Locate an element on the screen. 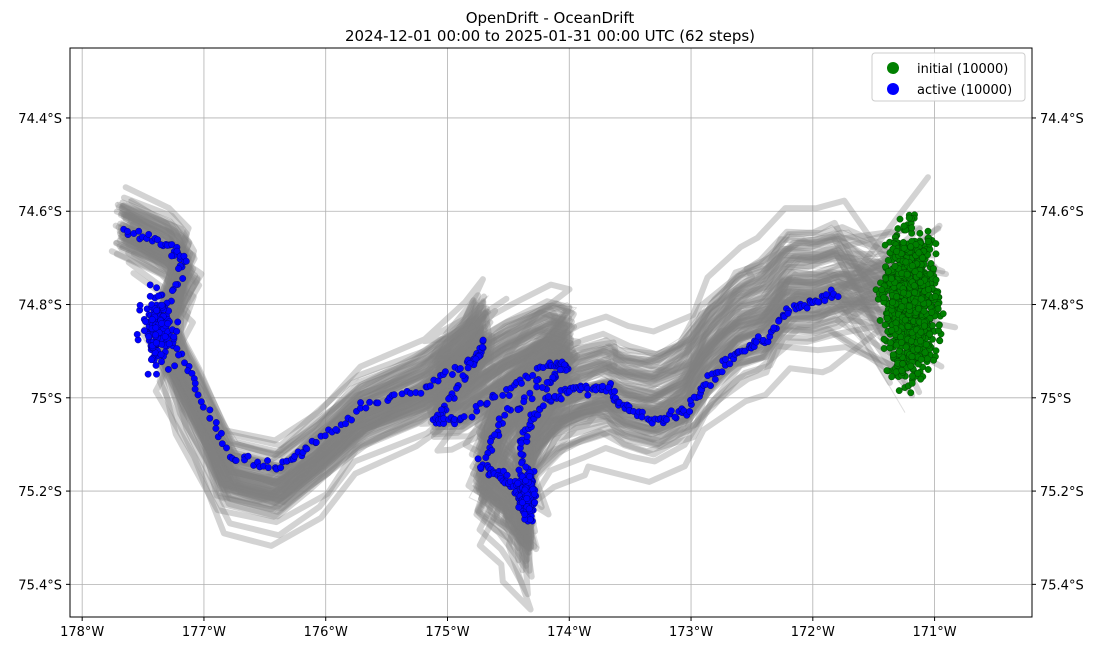 Image resolution: width=1100 pixels, height=649 pixels. x-tick-label: 171°W is located at coordinates (934, 632).